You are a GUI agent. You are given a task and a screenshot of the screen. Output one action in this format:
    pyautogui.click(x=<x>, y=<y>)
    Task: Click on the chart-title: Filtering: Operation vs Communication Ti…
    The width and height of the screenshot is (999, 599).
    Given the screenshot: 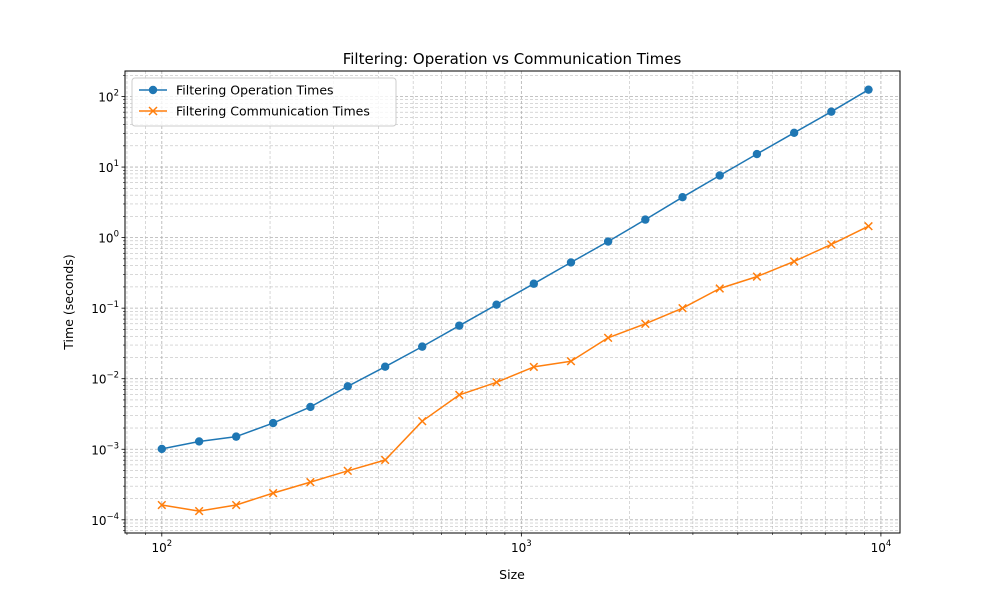 What is the action you would take?
    pyautogui.click(x=512, y=59)
    